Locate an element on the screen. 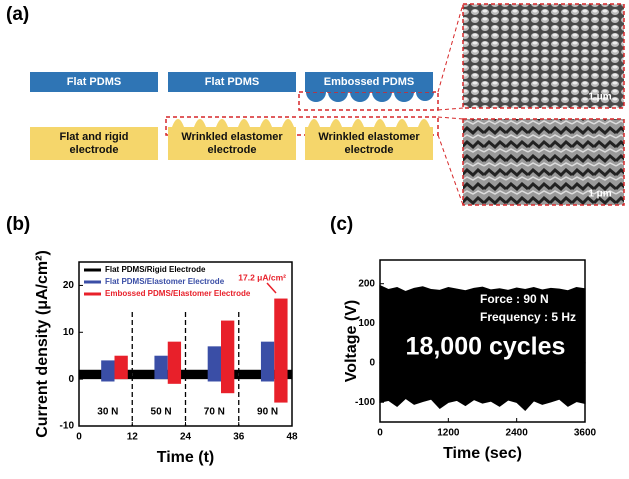  annotation-arrow is located at coordinates (271, 288).